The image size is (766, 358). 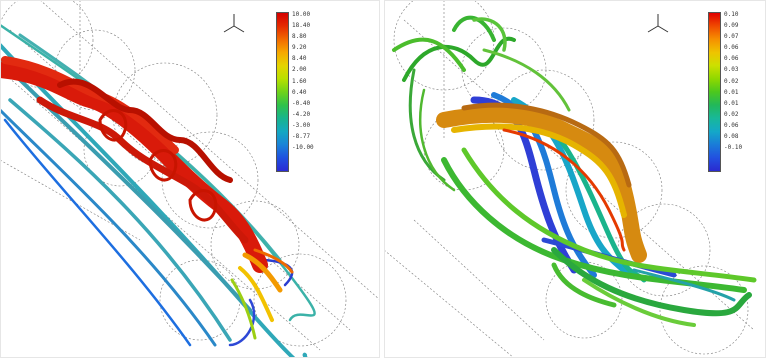 I want to click on colorbar-tick-label: 9.20, so click(x=299, y=48).